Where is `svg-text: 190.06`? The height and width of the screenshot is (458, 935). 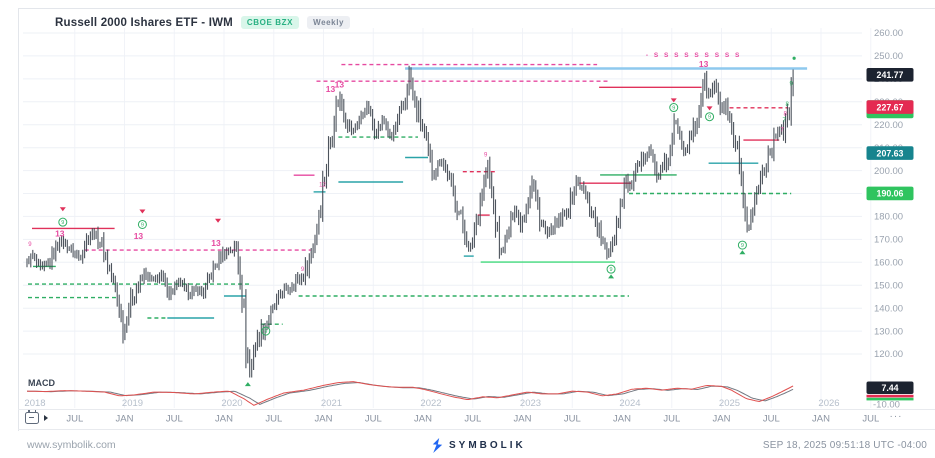
svg-text: 190.06 is located at coordinates (890, 194).